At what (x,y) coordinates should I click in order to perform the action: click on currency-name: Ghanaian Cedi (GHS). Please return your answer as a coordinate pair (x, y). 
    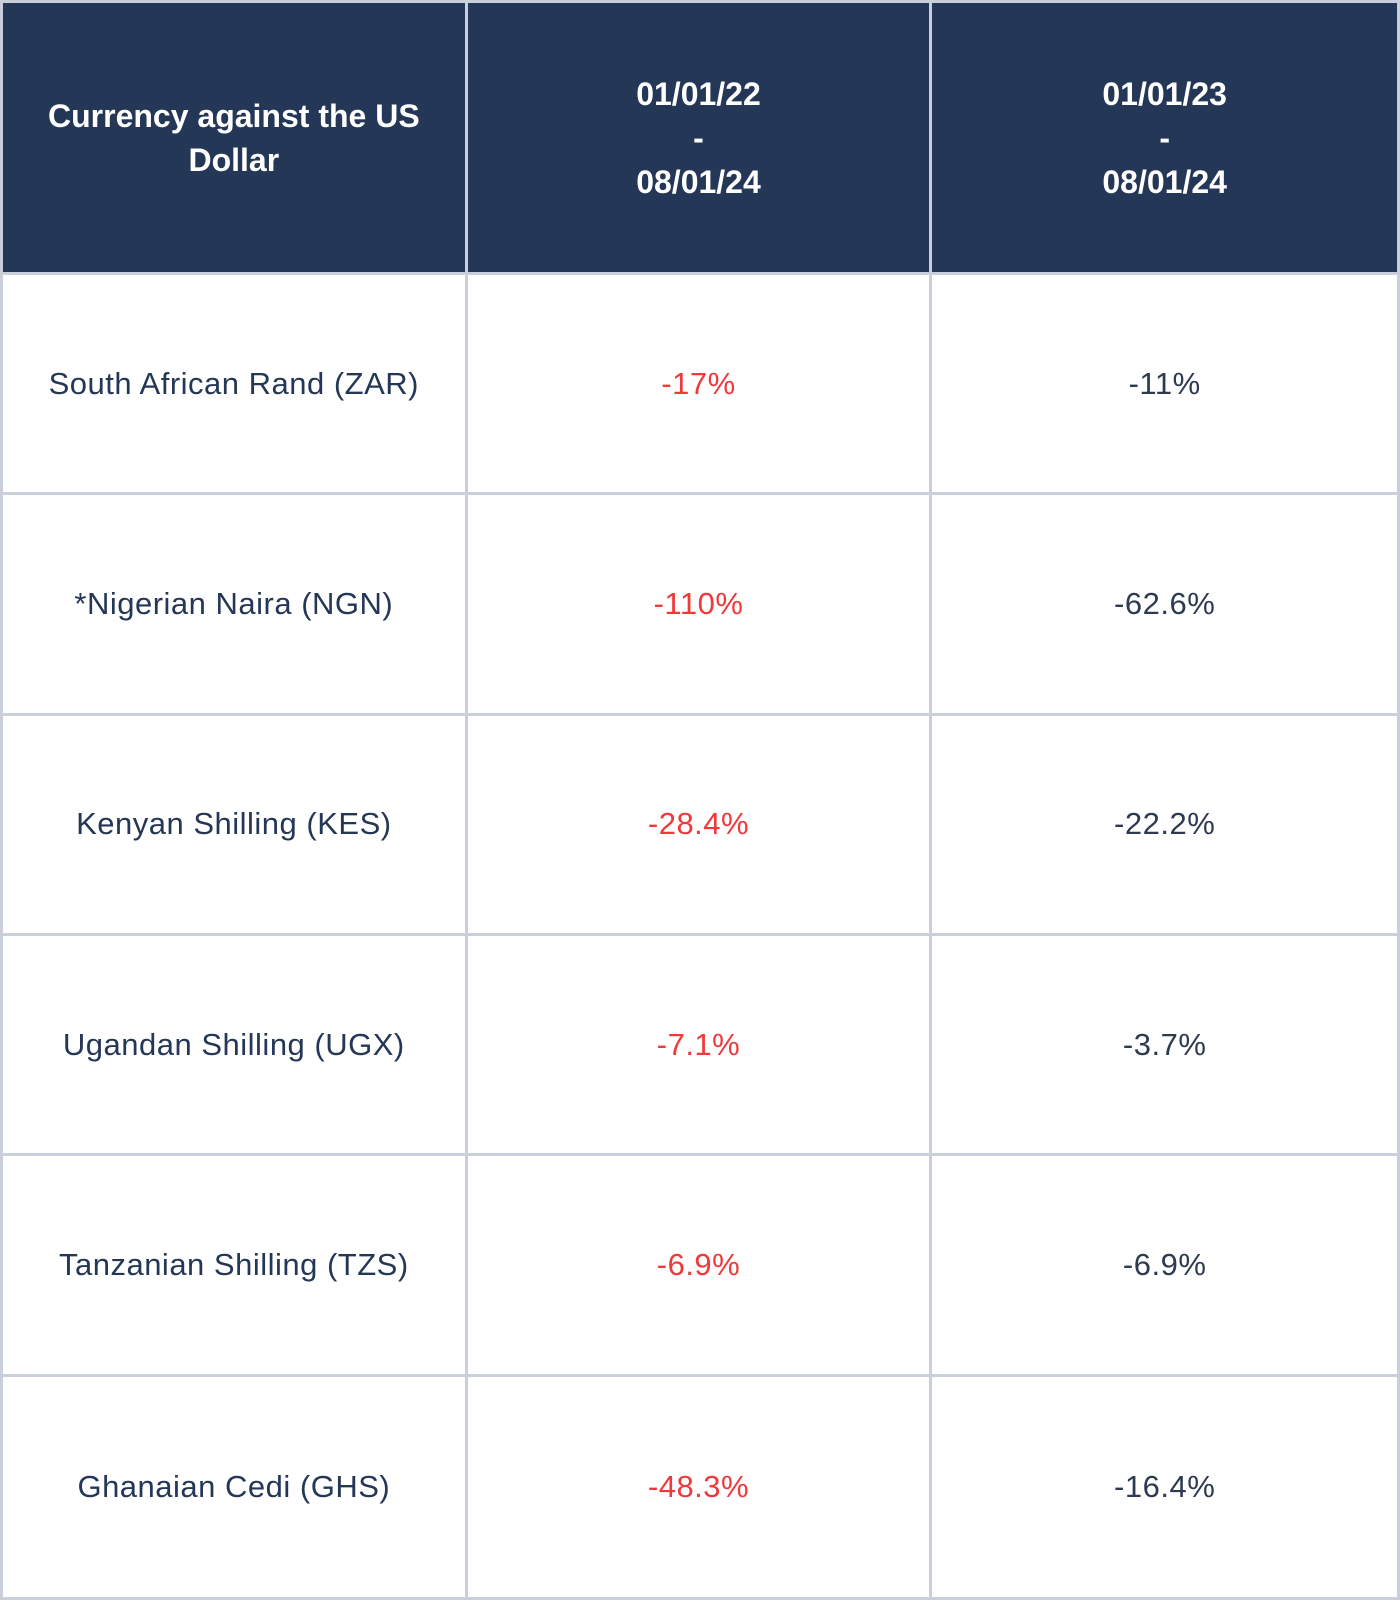
    Looking at the image, I should click on (235, 1486).